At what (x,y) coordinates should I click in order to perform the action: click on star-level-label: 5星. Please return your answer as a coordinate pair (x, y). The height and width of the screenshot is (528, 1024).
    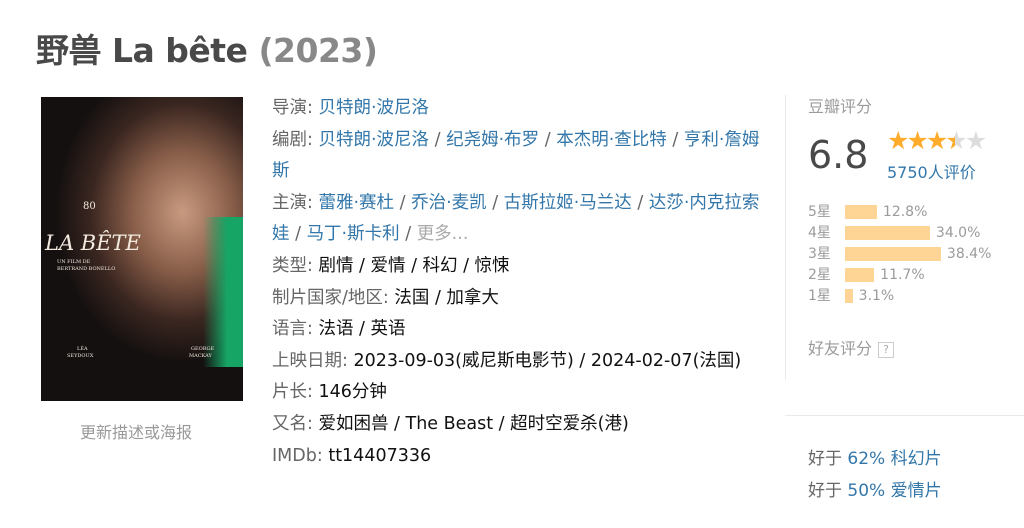
    Looking at the image, I should click on (819, 212).